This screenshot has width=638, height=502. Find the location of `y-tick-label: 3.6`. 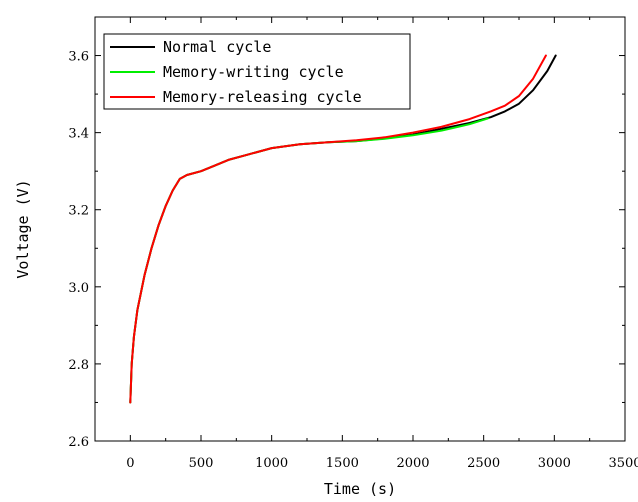

y-tick-label: 3.6 is located at coordinates (78, 57).